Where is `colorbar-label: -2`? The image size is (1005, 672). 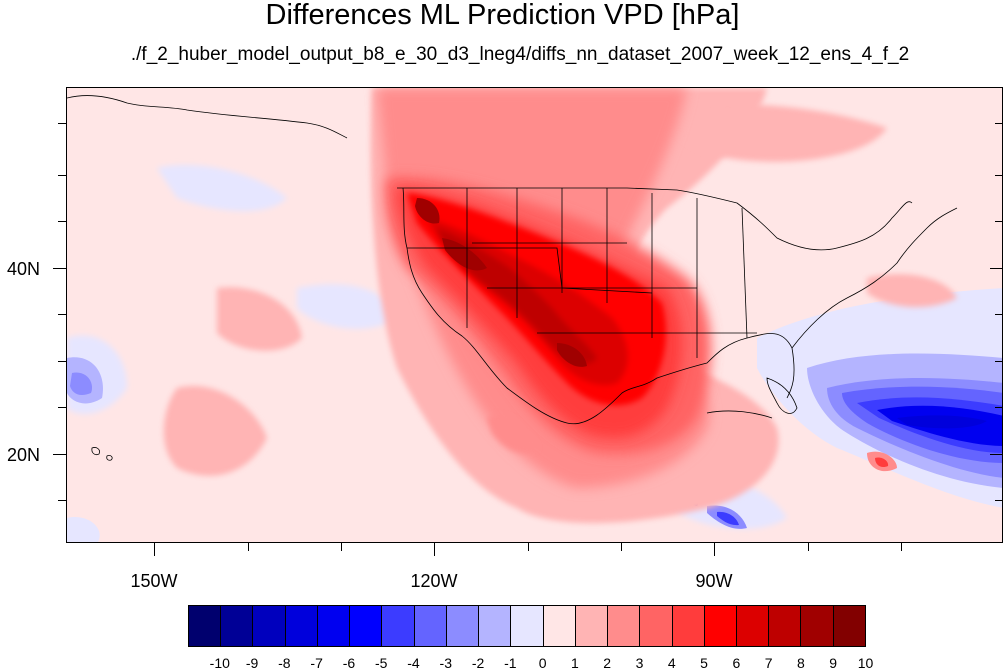
colorbar-label: -2 is located at coordinates (478, 663).